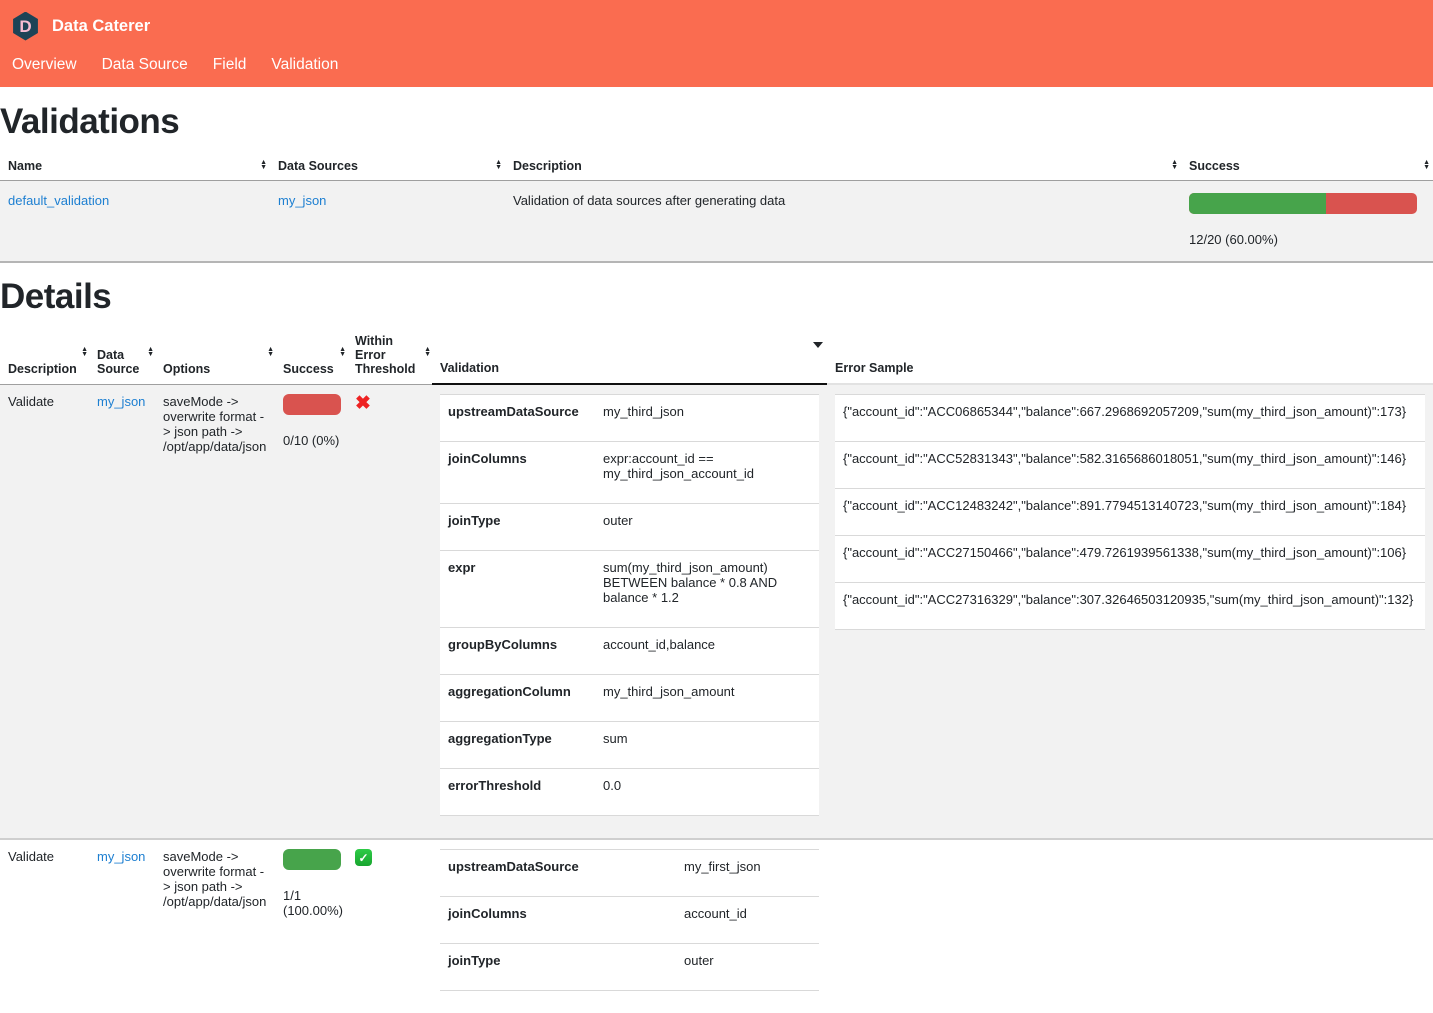  Describe the element at coordinates (56, 296) in the screenshot. I see `details-heading: Details` at that location.